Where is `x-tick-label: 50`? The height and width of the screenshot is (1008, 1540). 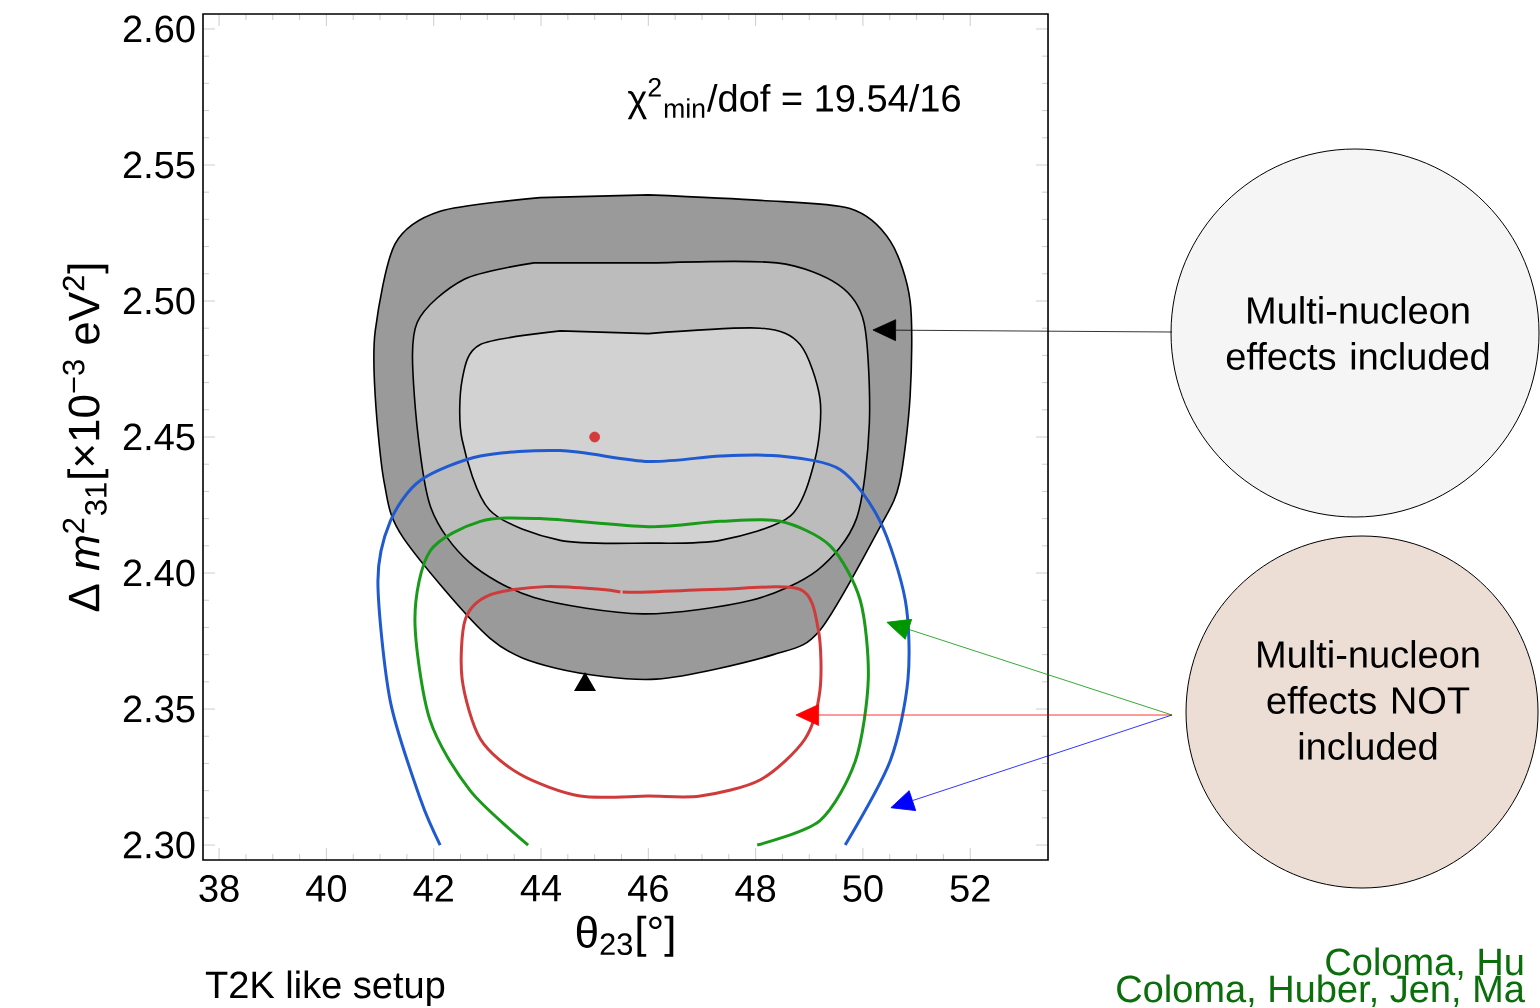 x-tick-label: 50 is located at coordinates (863, 888).